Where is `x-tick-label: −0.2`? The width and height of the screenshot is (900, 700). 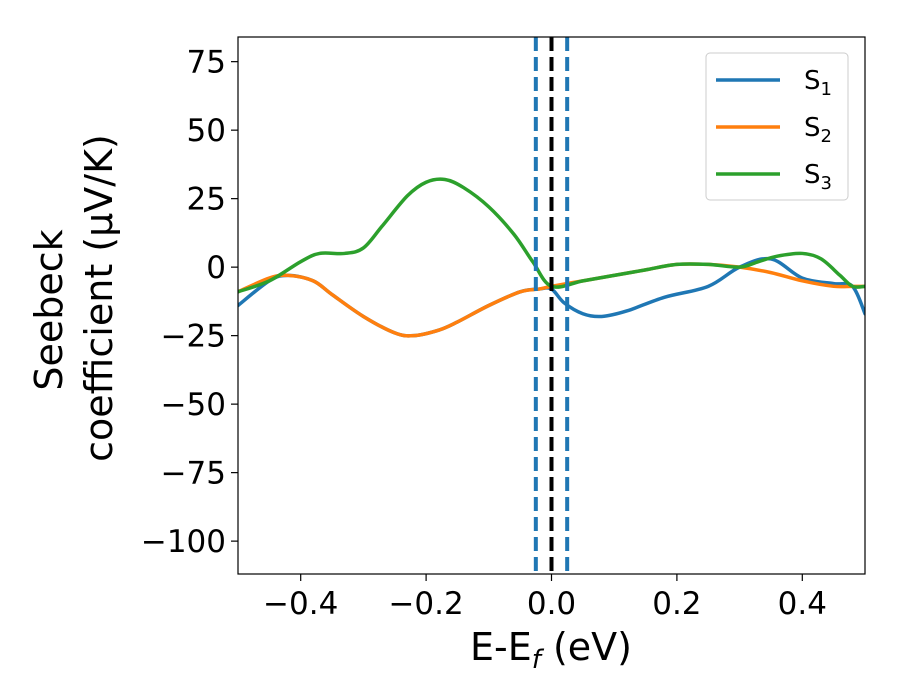 x-tick-label: −0.2 is located at coordinates (425, 604).